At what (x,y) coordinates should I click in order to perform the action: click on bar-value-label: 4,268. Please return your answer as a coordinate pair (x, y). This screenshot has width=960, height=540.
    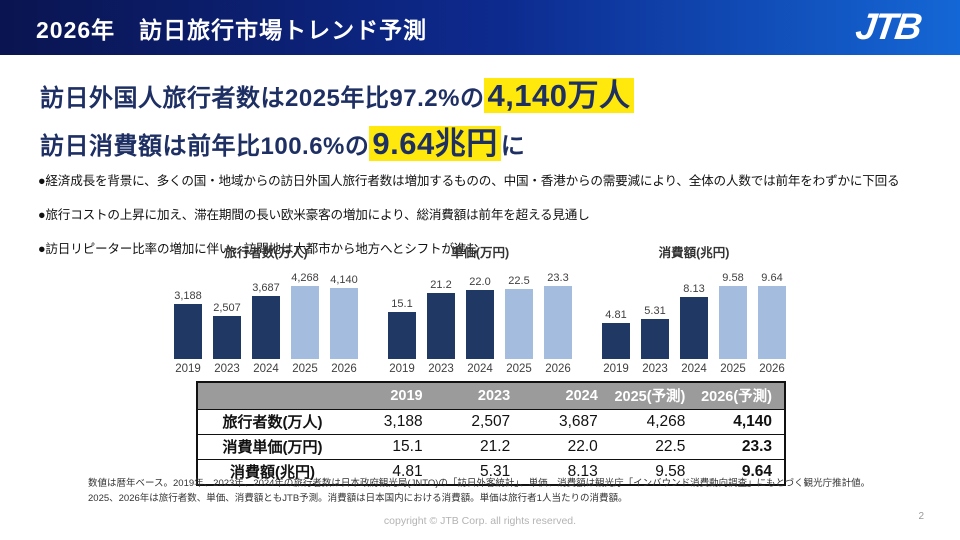
    Looking at the image, I should click on (305, 278).